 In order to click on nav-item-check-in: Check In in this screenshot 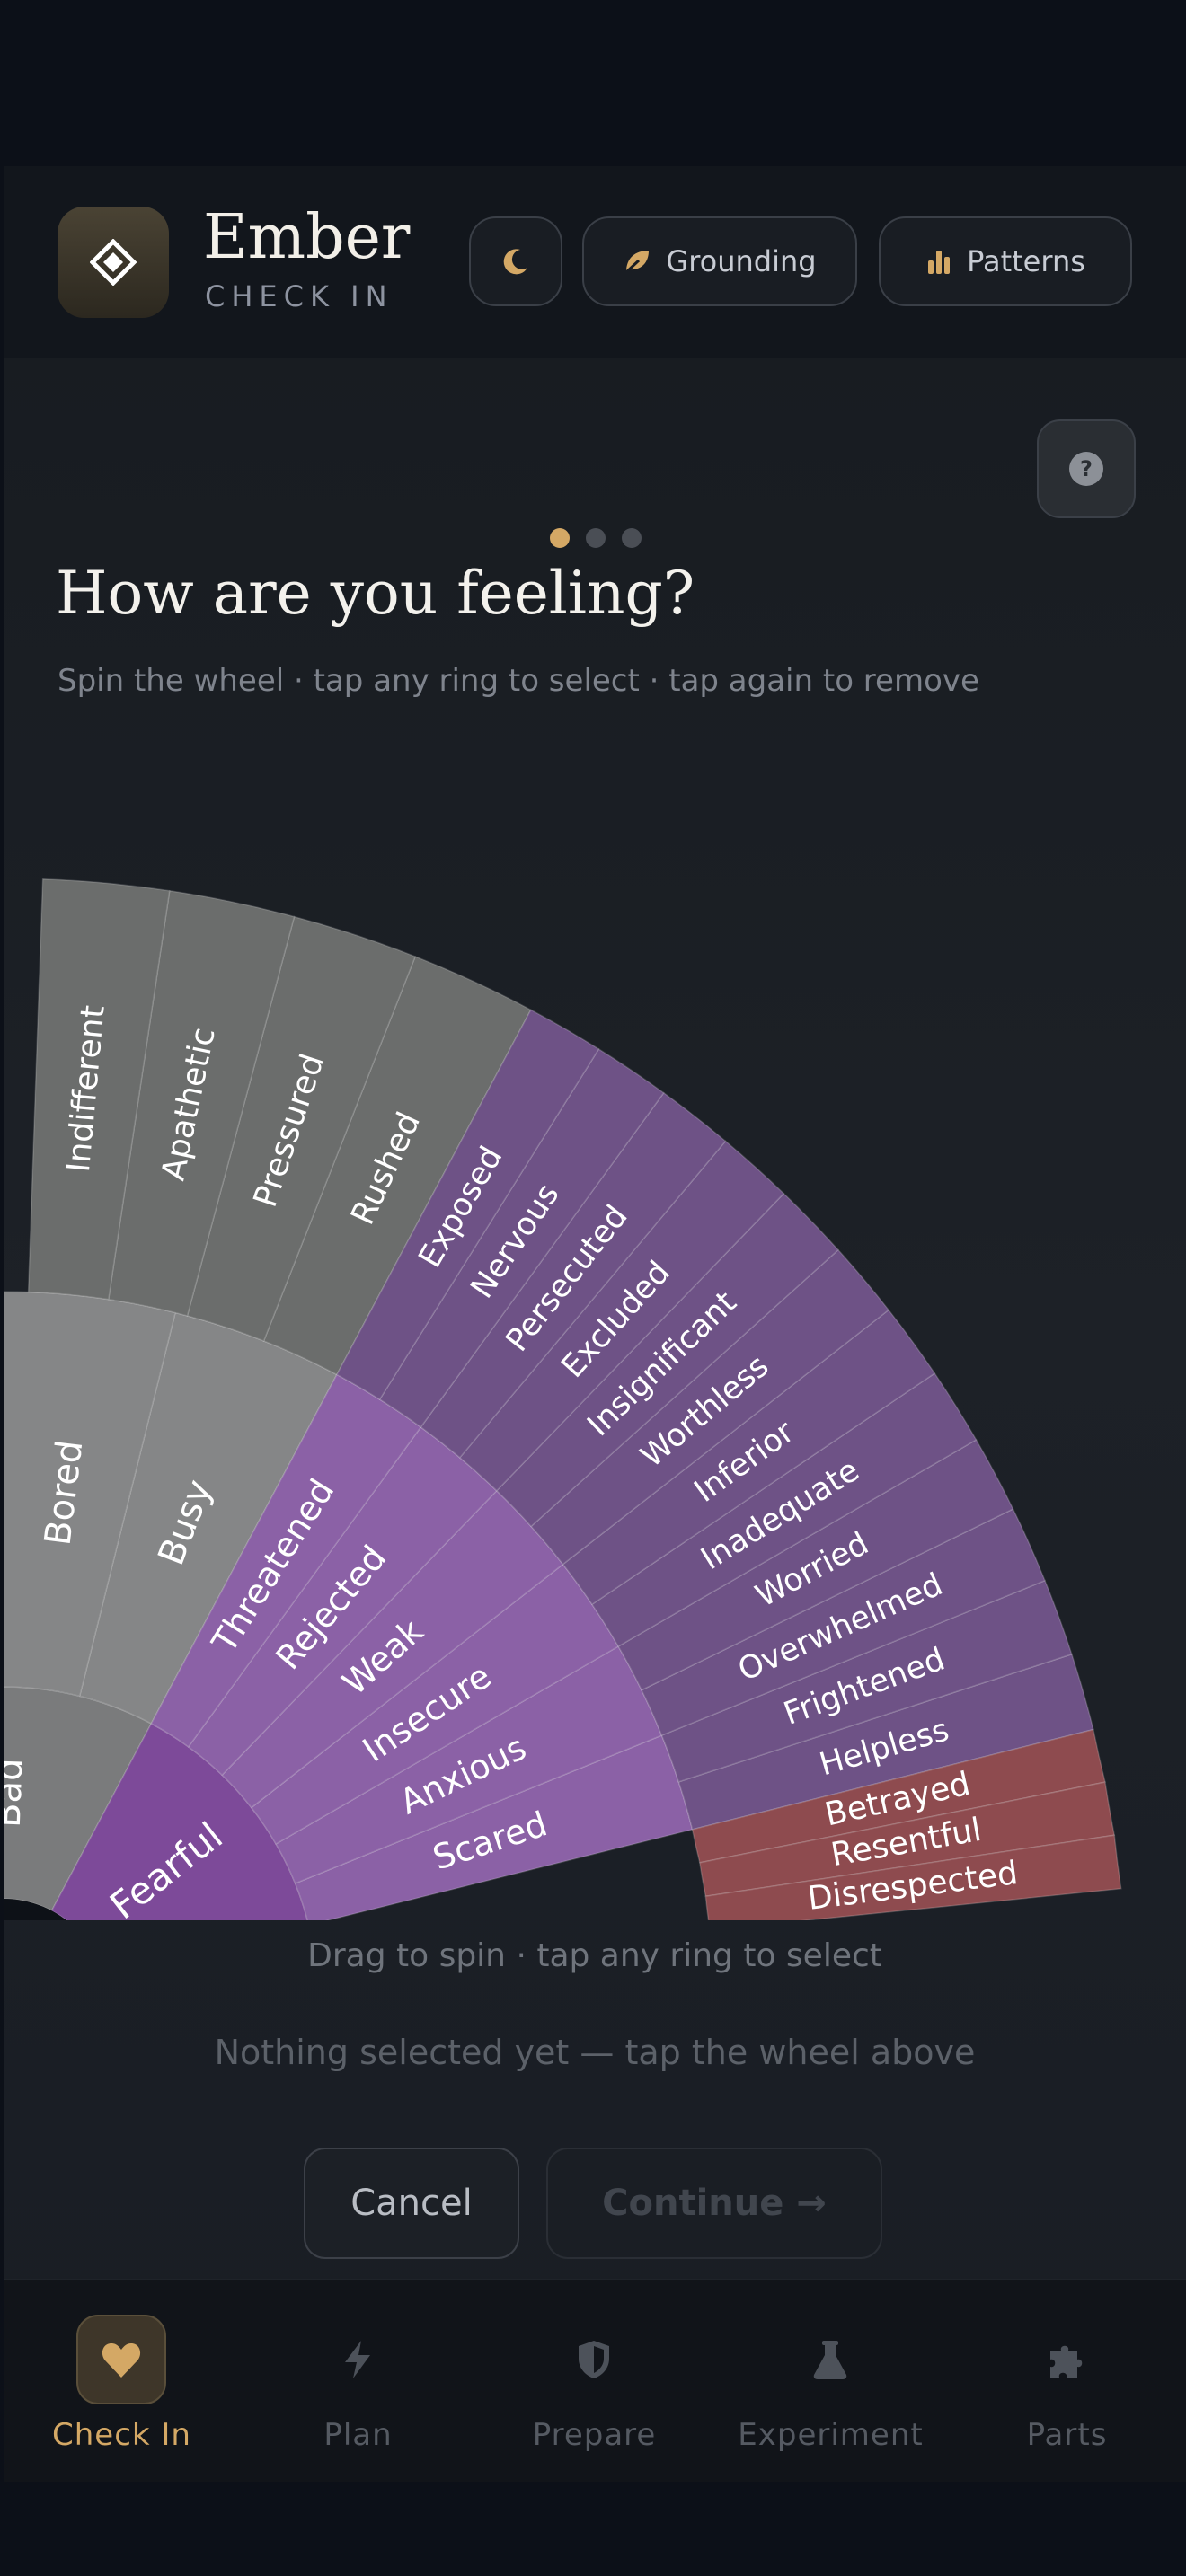, I will do `click(122, 2381)`.